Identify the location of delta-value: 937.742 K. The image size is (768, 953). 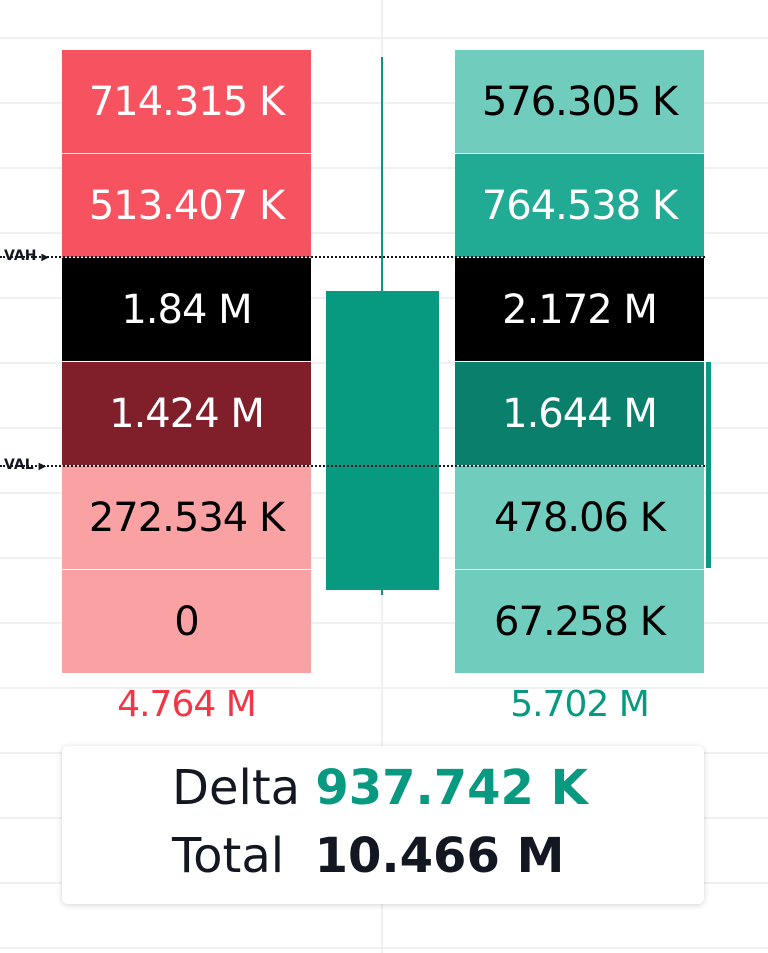
(451, 788).